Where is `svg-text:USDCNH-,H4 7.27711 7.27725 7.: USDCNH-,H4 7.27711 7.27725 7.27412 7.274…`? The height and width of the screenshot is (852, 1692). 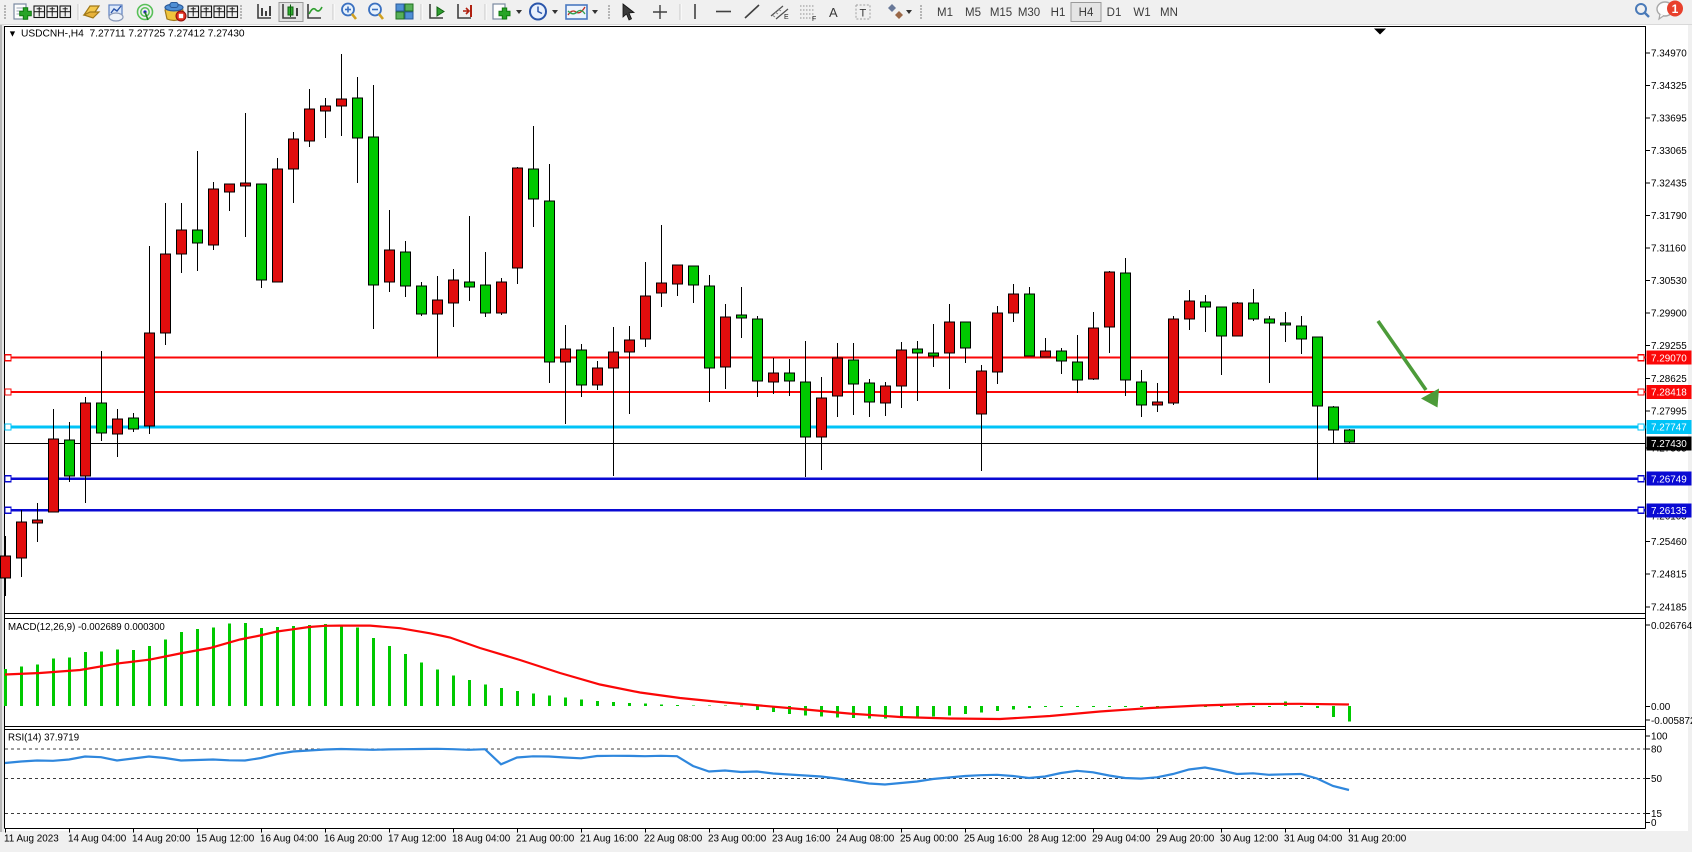 svg-text:USDCNH-,H4 7.27711 7.27725 7.: USDCNH-,H4 7.27711 7.27725 7.27412 7.274… is located at coordinates (133, 33).